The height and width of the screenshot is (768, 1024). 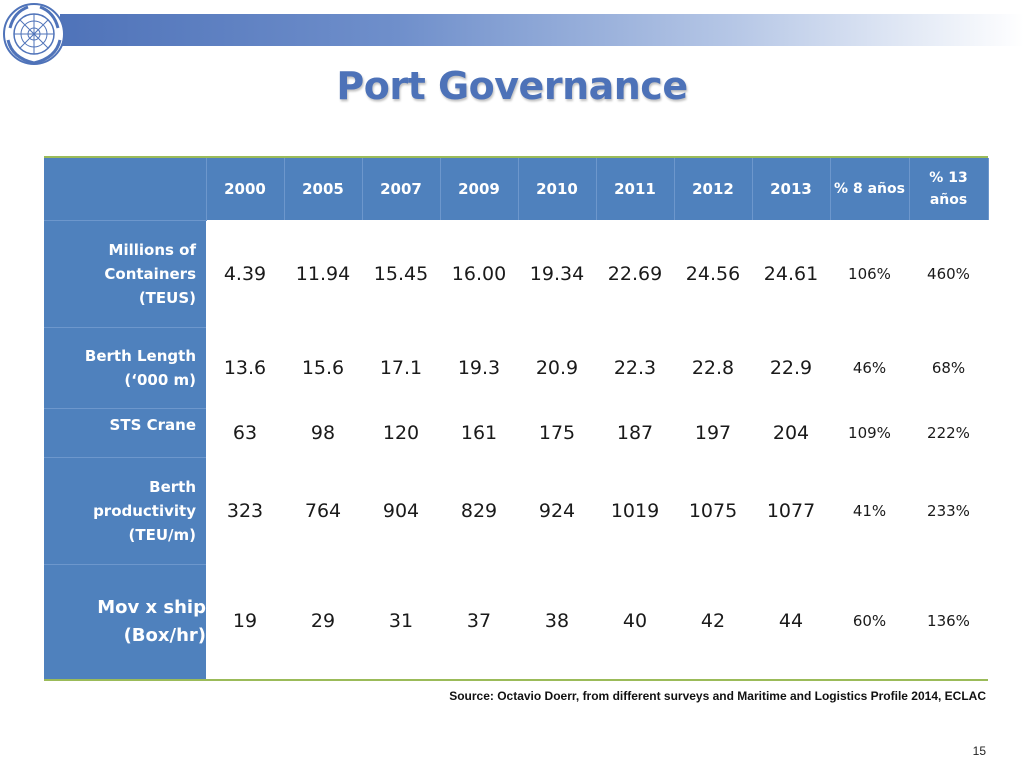 I want to click on table-cell: 24.61, so click(x=791, y=273).